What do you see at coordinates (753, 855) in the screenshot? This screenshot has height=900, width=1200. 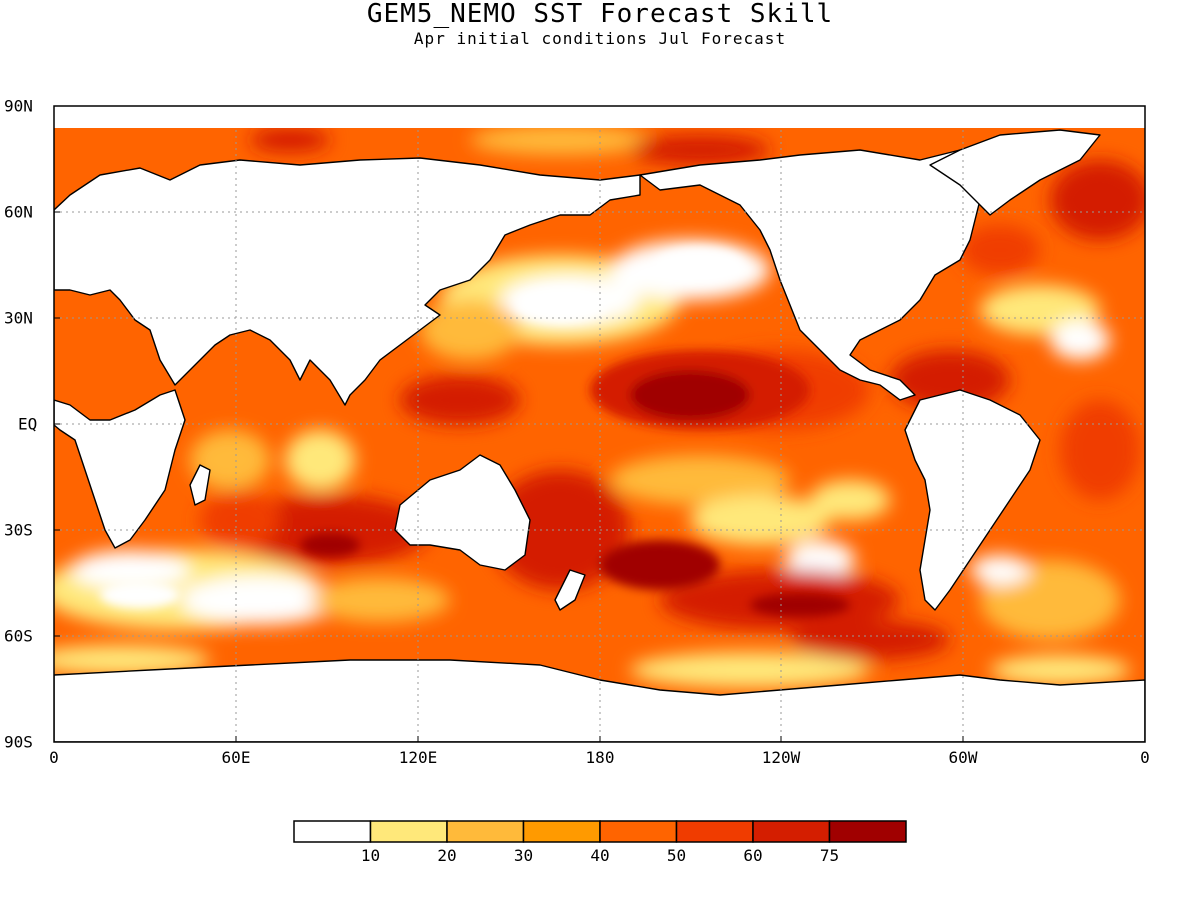 I see `colorbar-label: 60` at bounding box center [753, 855].